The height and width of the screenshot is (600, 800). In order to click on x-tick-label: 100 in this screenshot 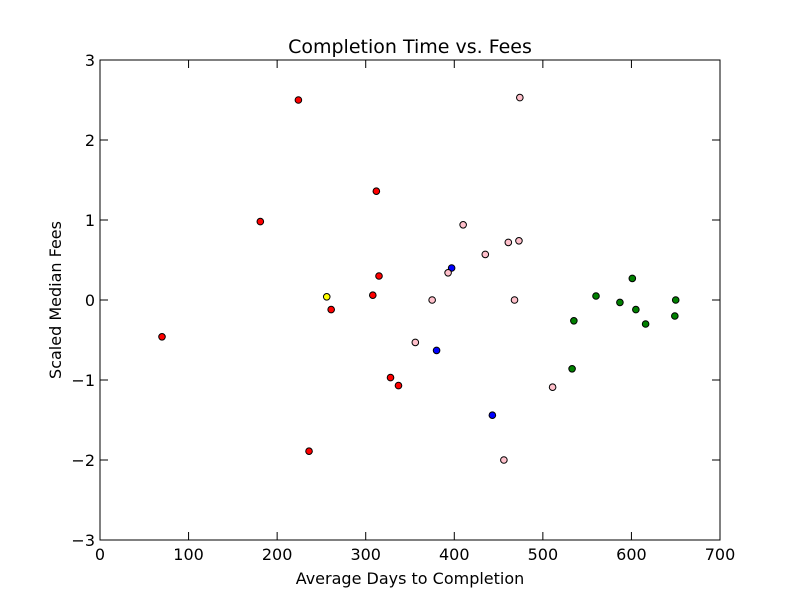, I will do `click(188, 554)`.